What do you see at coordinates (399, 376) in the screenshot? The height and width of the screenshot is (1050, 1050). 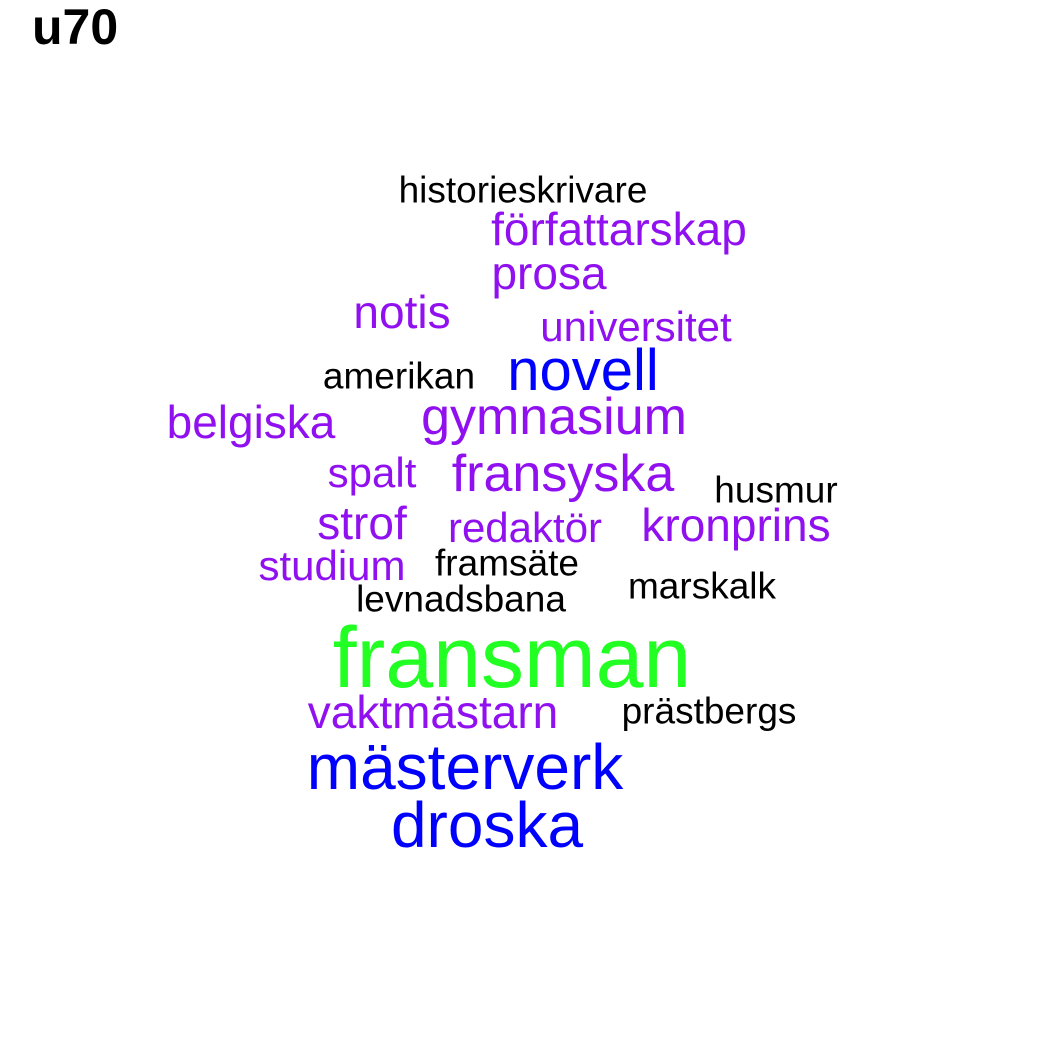 I see `word-amerikan: amerikan` at bounding box center [399, 376].